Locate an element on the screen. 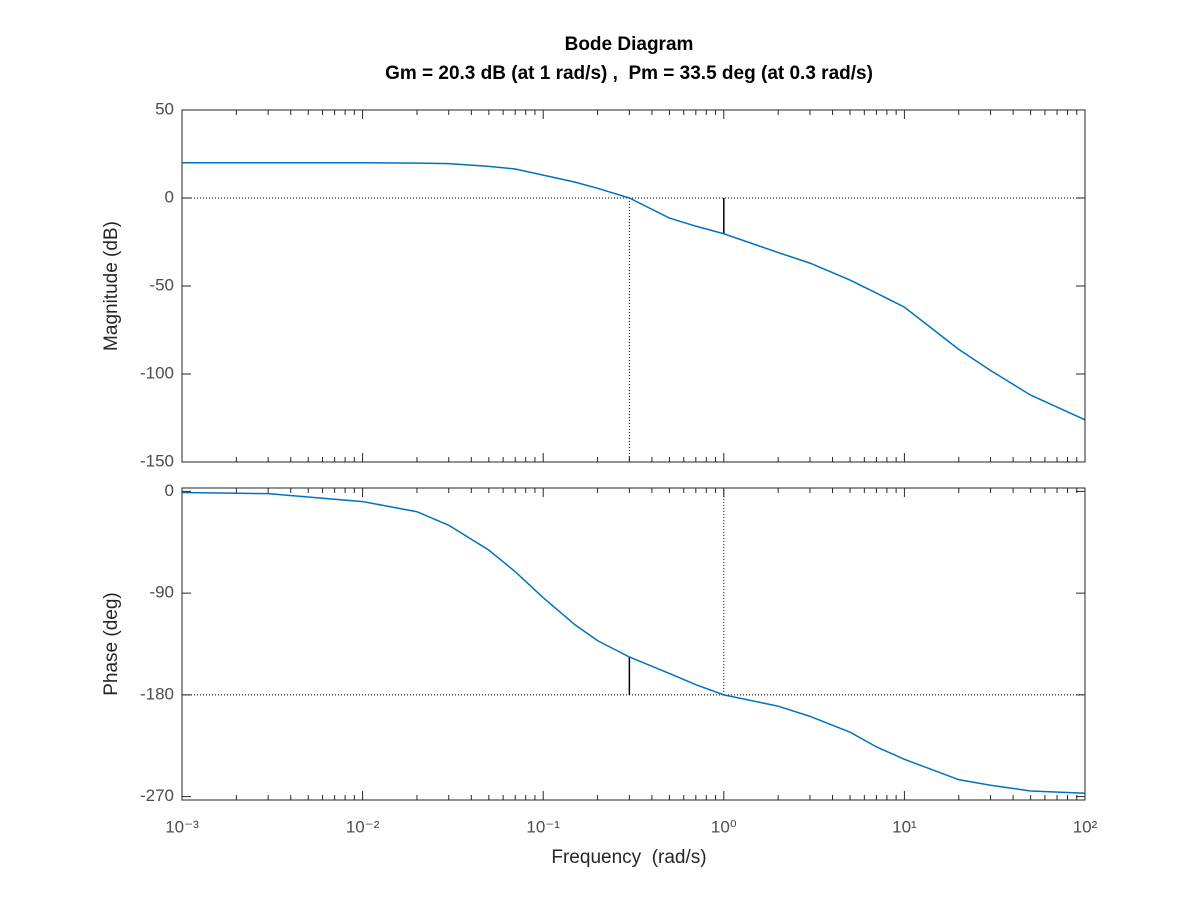 Image resolution: width=1200 pixels, height=900 pixels. y-axis-label: Phase (deg) is located at coordinates (111, 644).